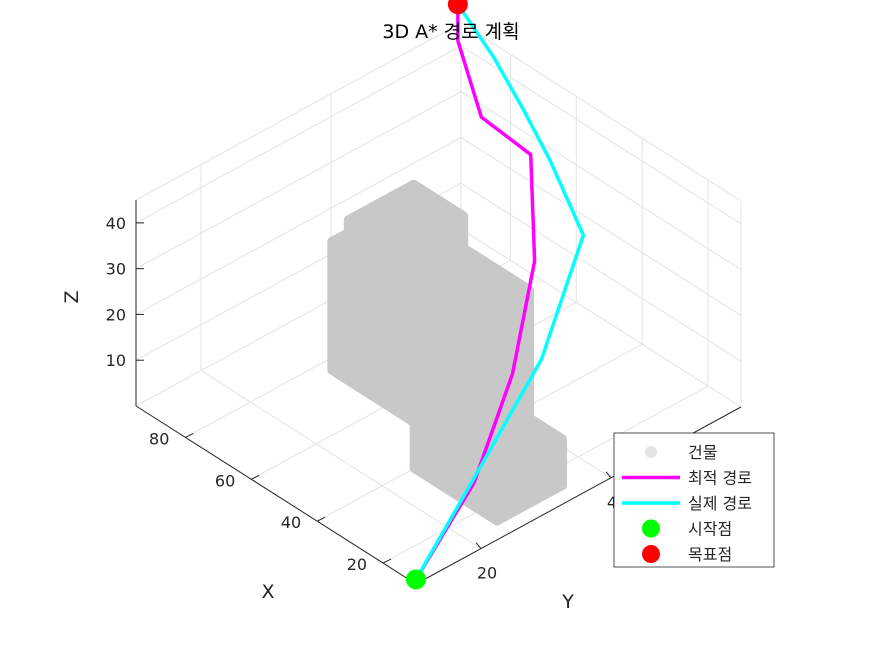 Image resolution: width=875 pixels, height=656 pixels. What do you see at coordinates (116, 269) in the screenshot?
I see `z-tick-label: 30` at bounding box center [116, 269].